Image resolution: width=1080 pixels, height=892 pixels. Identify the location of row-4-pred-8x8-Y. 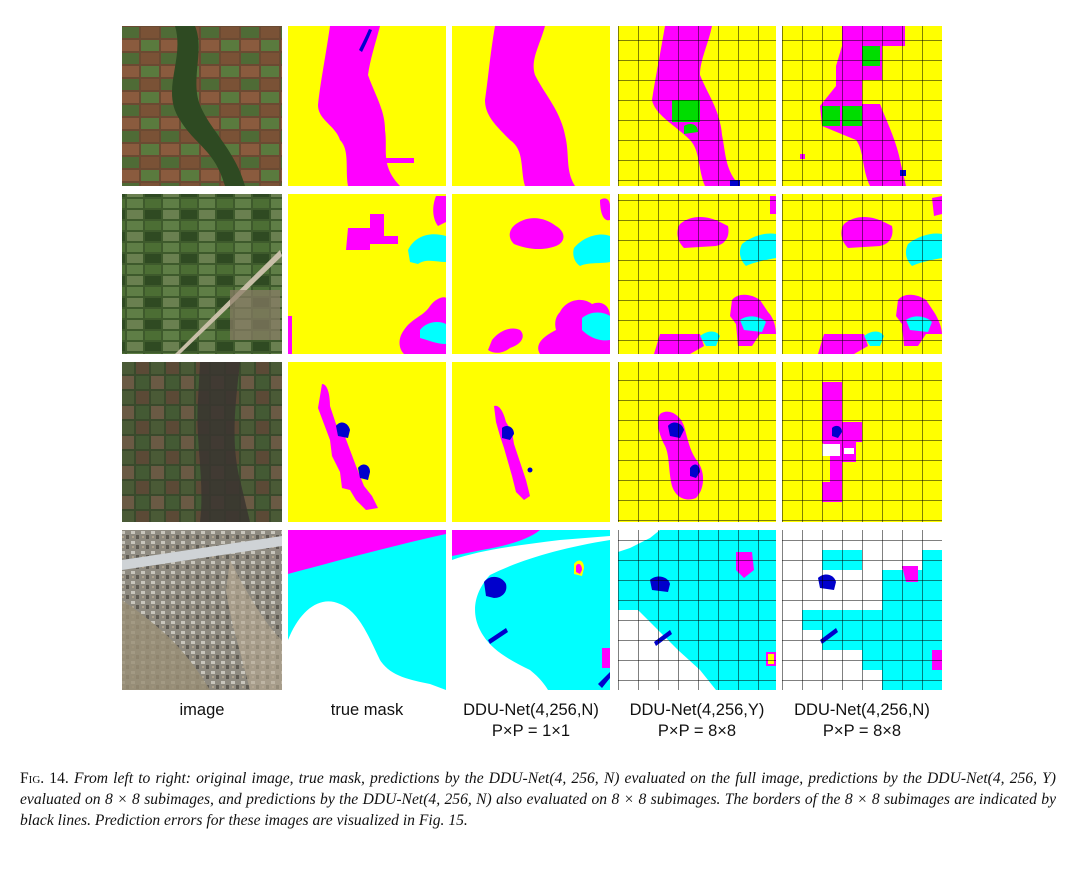
(697, 610).